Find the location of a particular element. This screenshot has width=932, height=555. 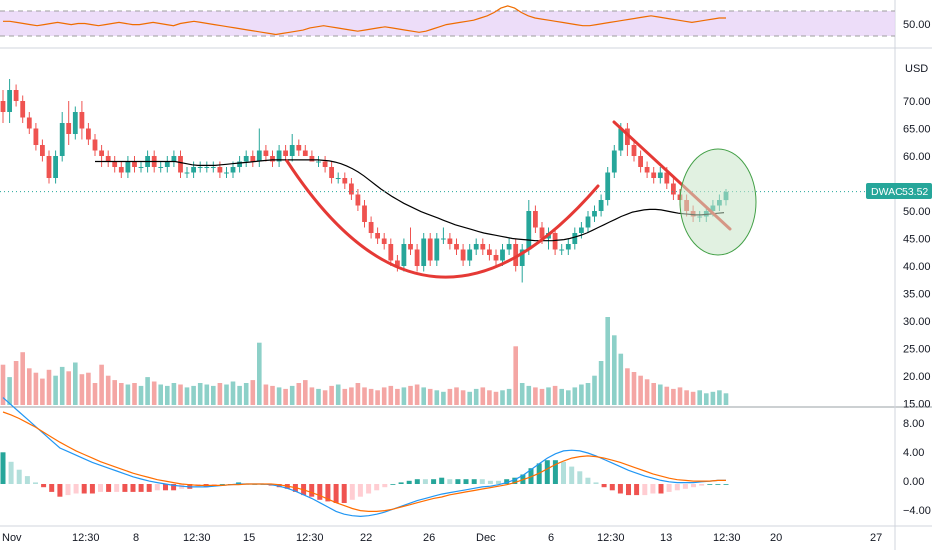

time-tick-label: 22 is located at coordinates (366, 538).